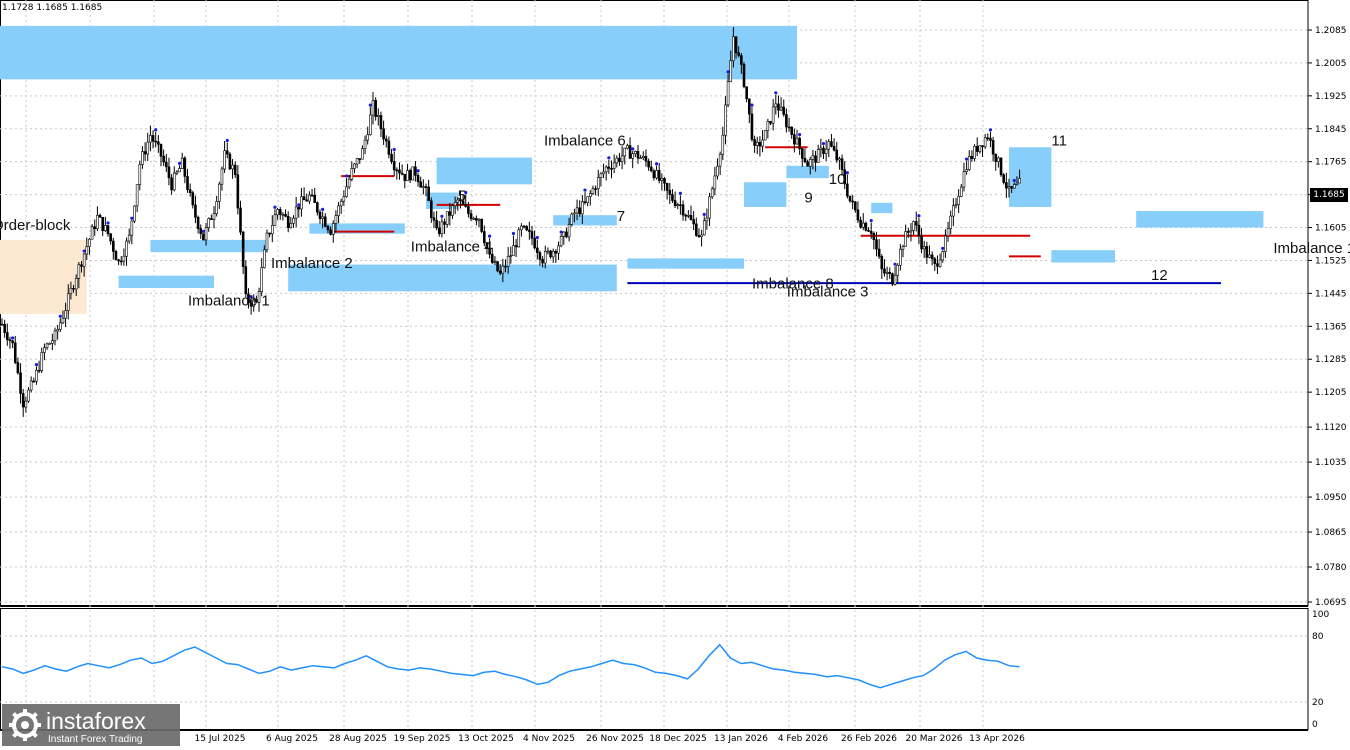 The width and height of the screenshot is (1350, 750). What do you see at coordinates (292, 739) in the screenshot?
I see `time-tick-label: 6 Aug 2025` at bounding box center [292, 739].